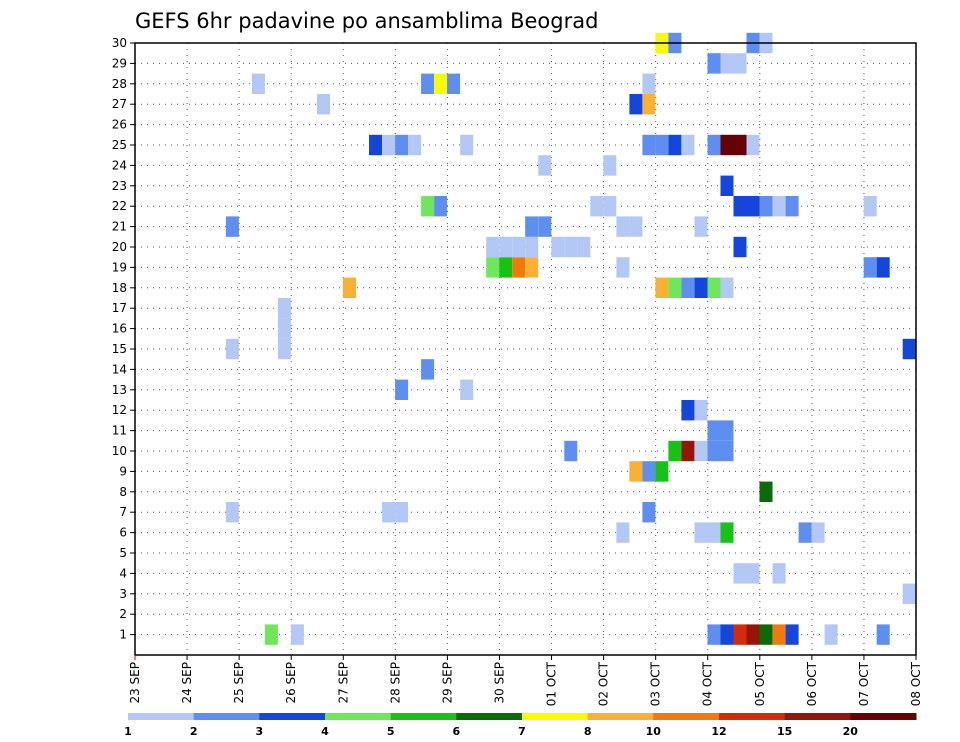 The width and height of the screenshot is (960, 742). I want to click on colorbar-label: 1, so click(128, 731).